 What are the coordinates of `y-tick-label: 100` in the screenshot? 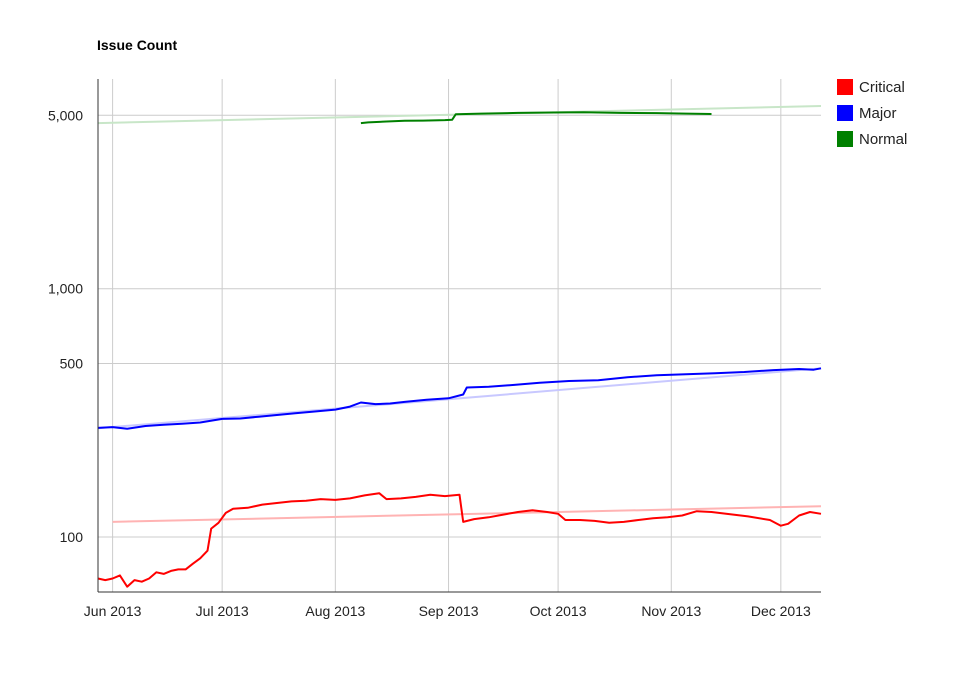 It's located at (72, 537).